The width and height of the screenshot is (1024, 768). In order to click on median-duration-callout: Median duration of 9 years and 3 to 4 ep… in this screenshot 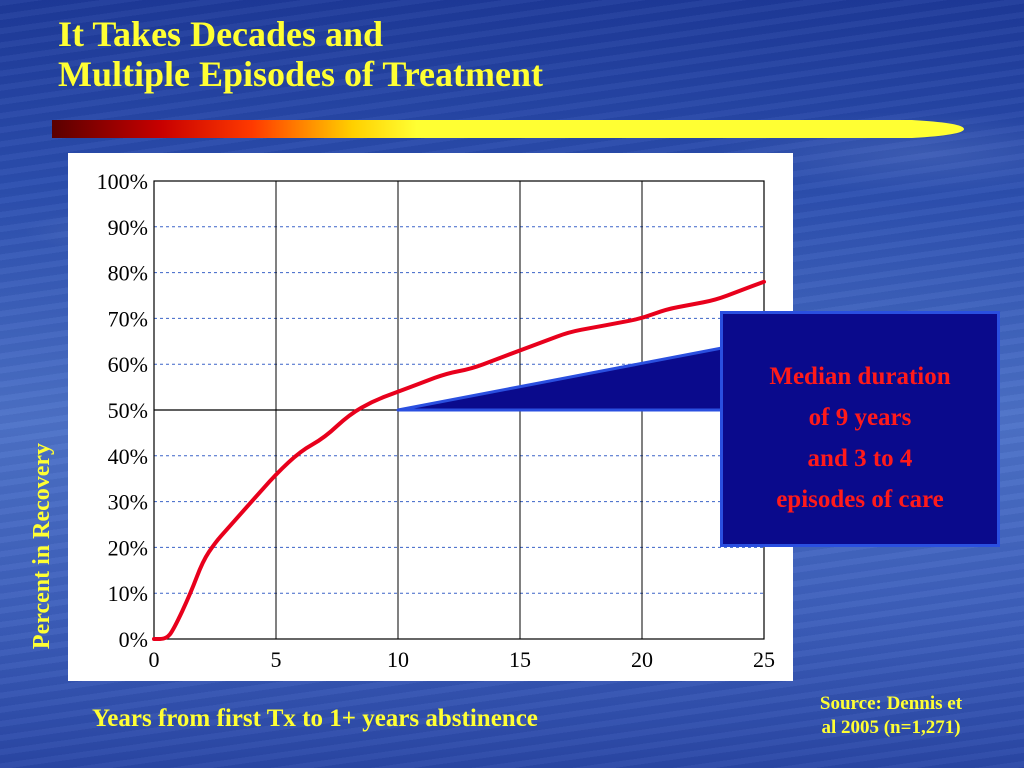, I will do `click(860, 429)`.